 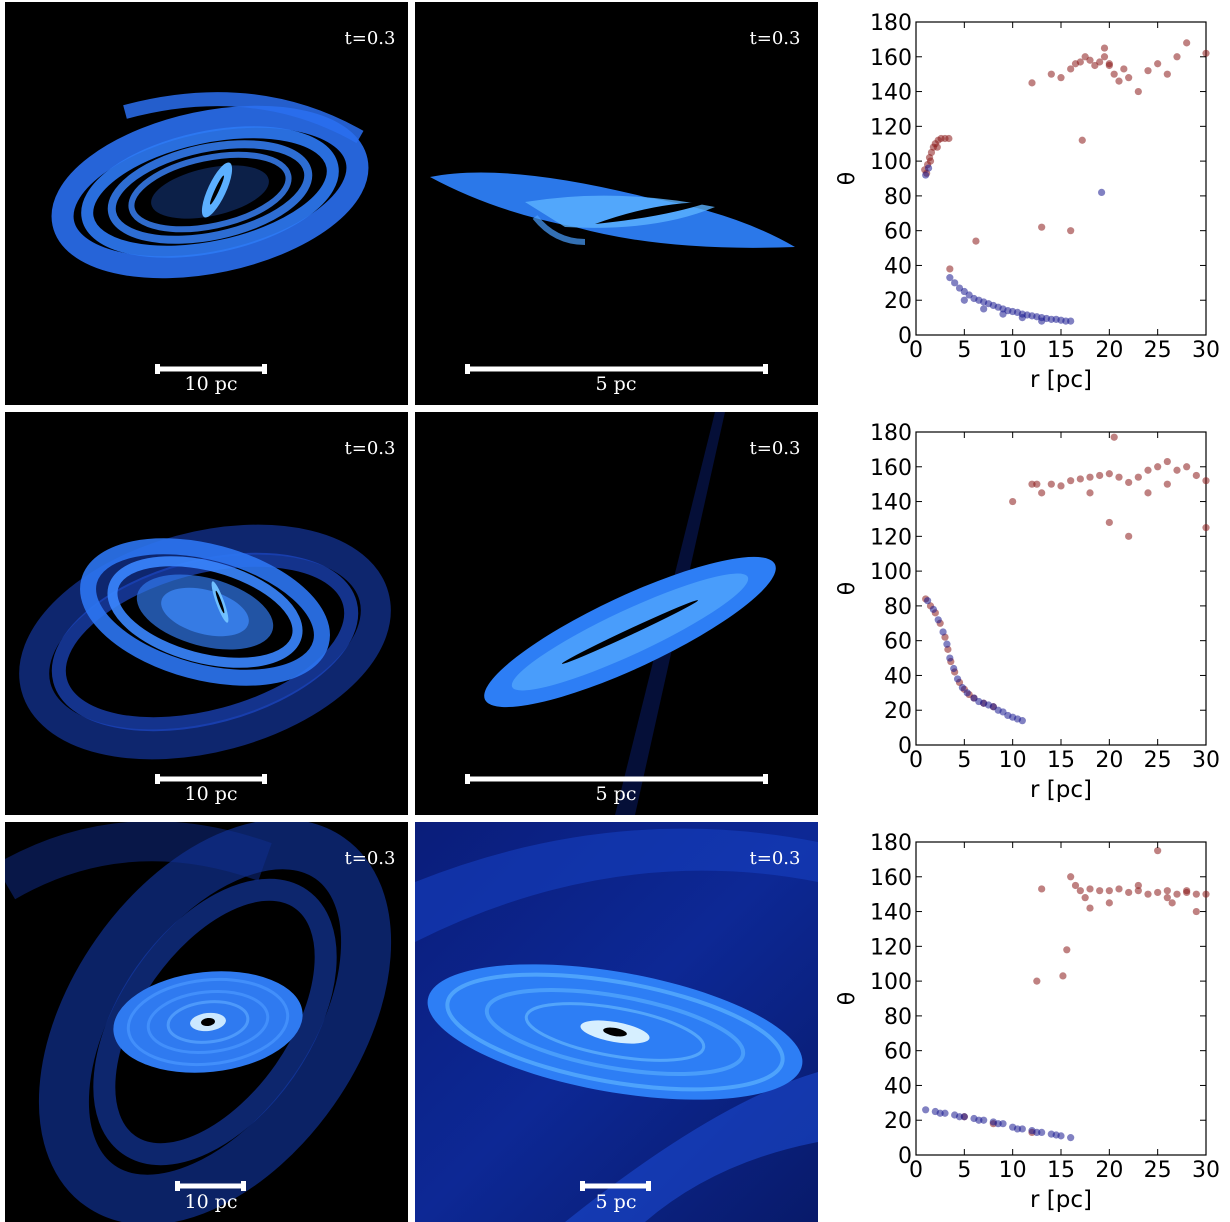 What do you see at coordinates (898, 676) in the screenshot?
I see `y-tick-label: 40` at bounding box center [898, 676].